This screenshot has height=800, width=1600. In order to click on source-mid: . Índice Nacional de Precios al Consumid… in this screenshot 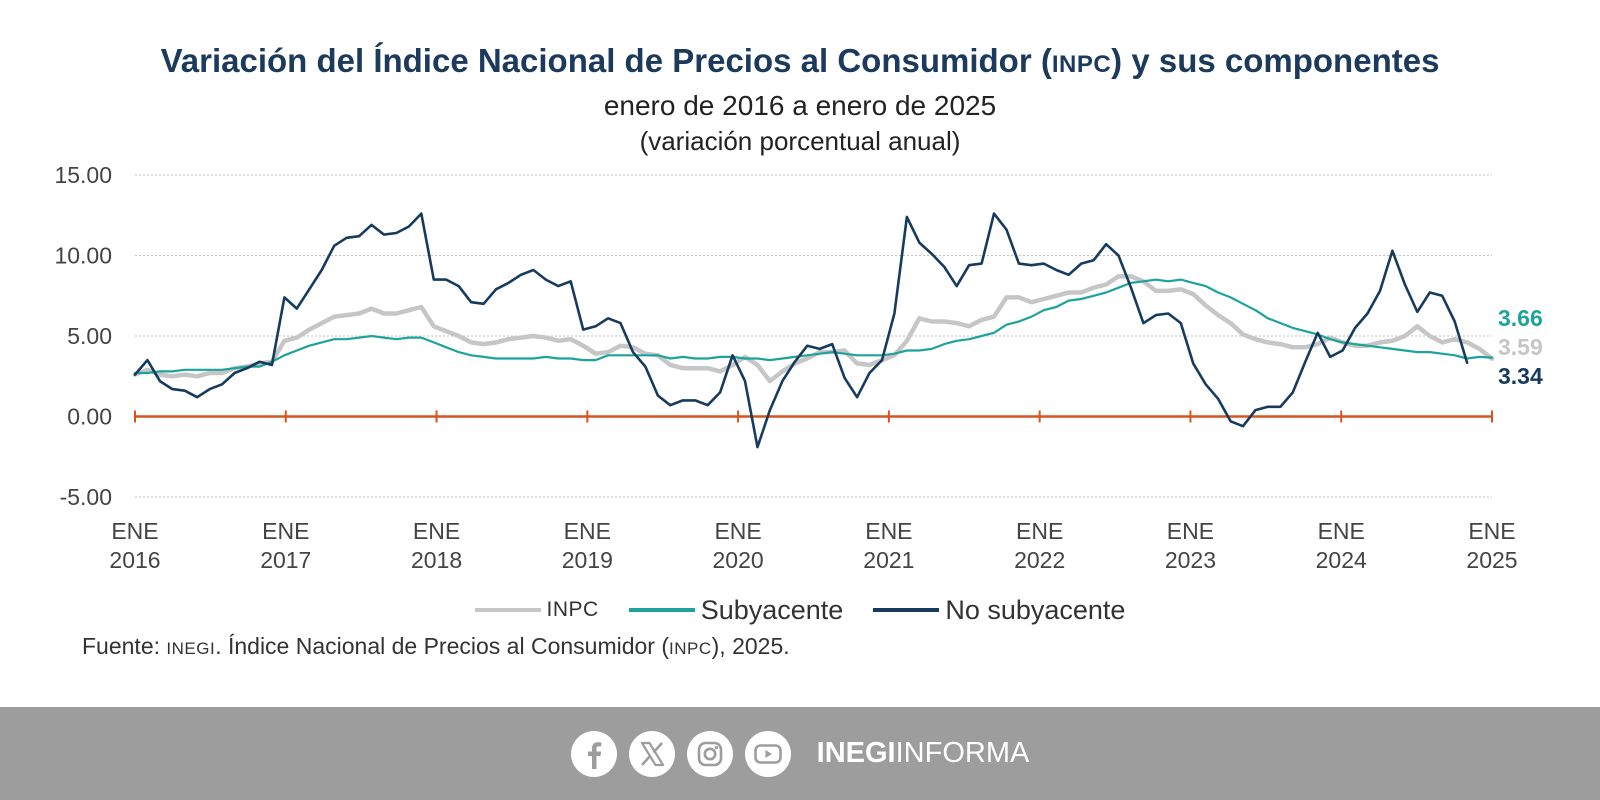, I will do `click(442, 646)`.